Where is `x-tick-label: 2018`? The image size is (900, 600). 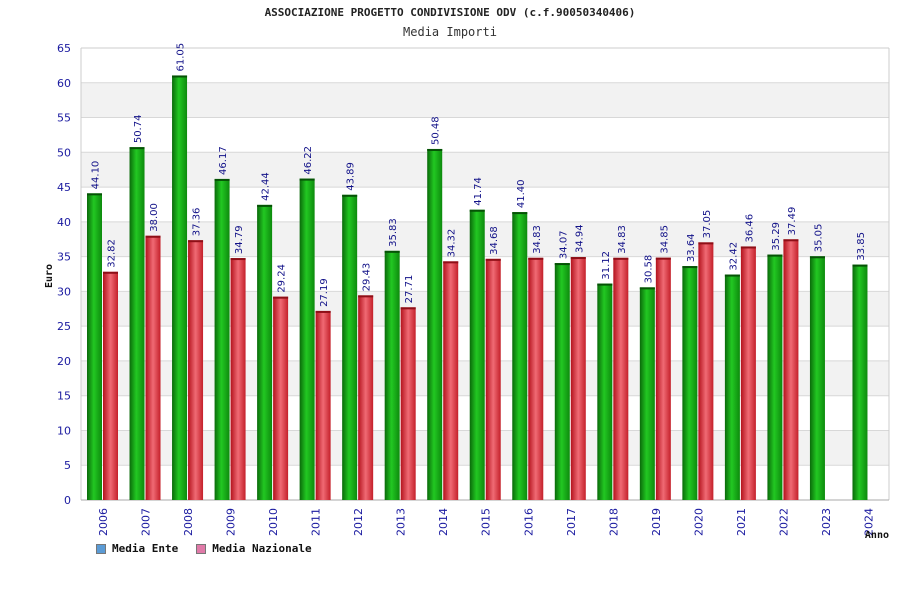 x-tick-label: 2018 is located at coordinates (613, 522).